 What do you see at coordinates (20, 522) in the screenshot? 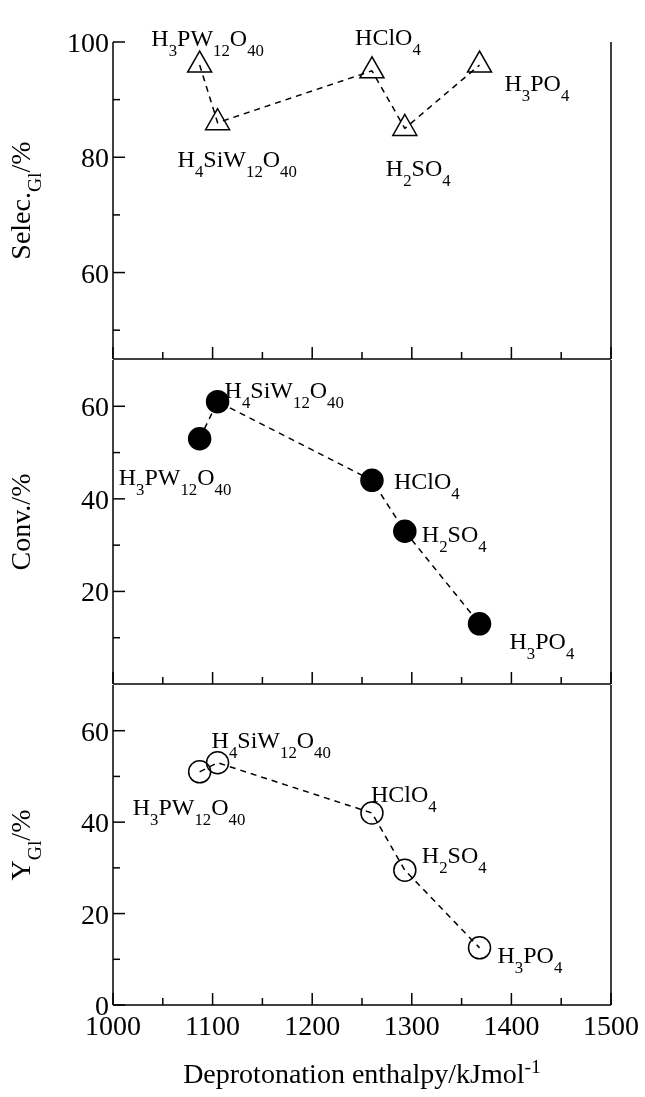
I see `y-axis-title: Conv./%` at bounding box center [20, 522].